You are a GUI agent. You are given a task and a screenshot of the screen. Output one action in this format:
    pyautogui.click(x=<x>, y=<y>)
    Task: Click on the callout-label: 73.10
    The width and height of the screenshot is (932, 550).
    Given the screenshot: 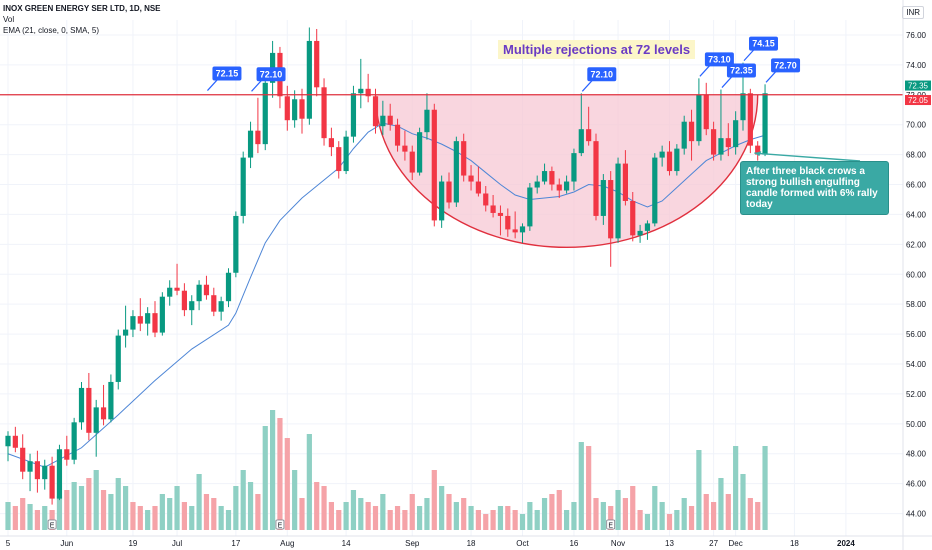 What is the action you would take?
    pyautogui.click(x=719, y=59)
    